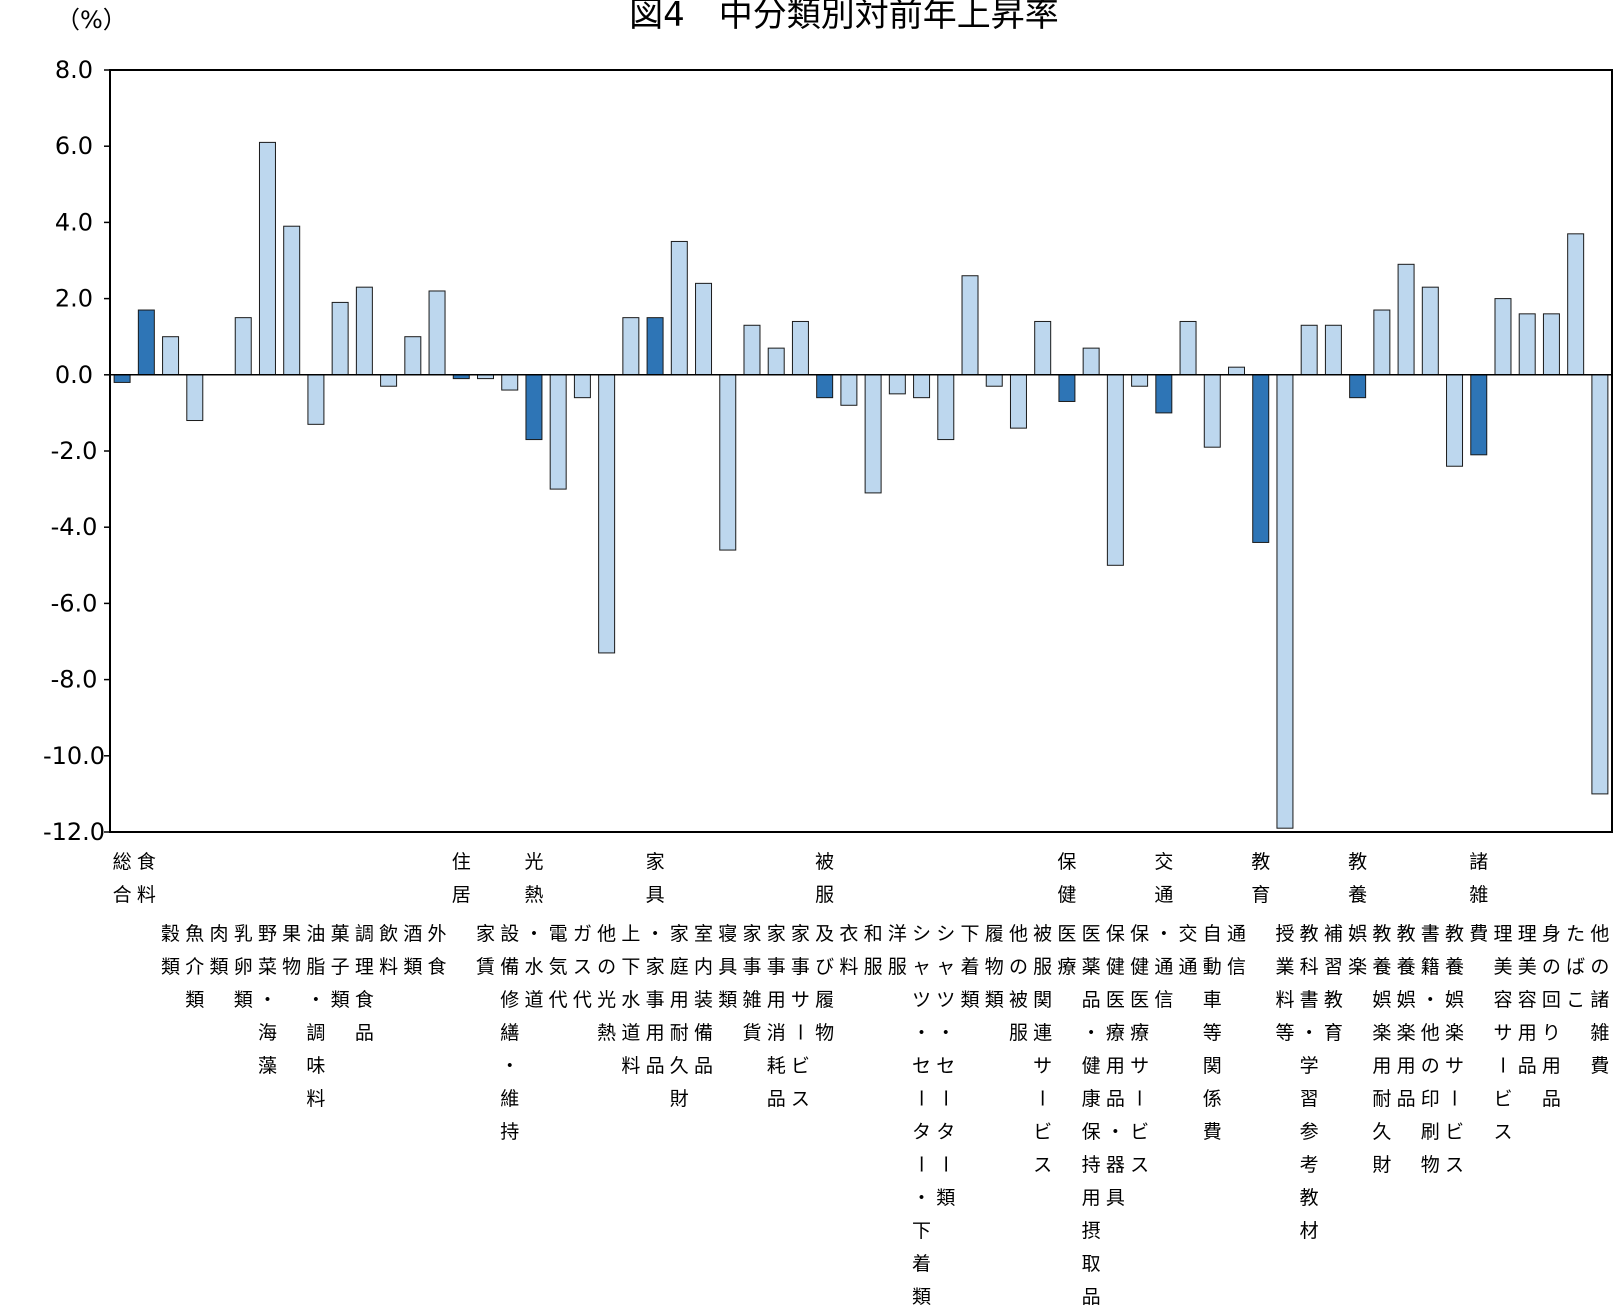 The width and height of the screenshot is (1619, 1310). Describe the element at coordinates (655, 895) in the screenshot. I see `x-tick-label-char: 具` at that location.